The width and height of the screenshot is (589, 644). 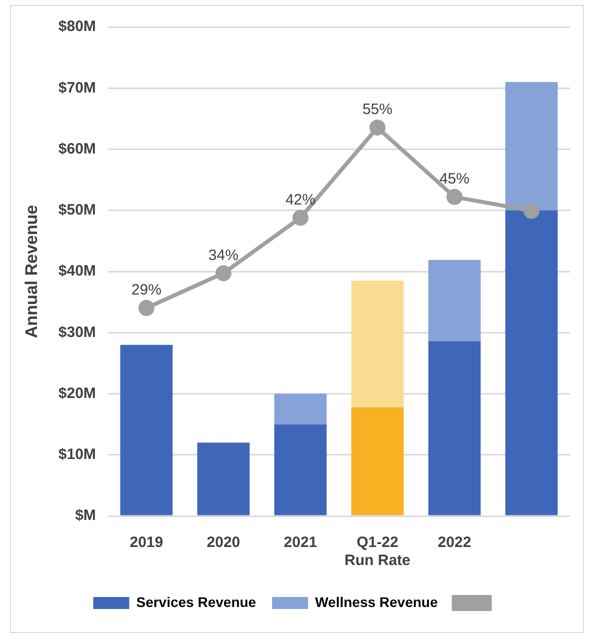 I want to click on y-tick-label: $80M, so click(x=77, y=27).